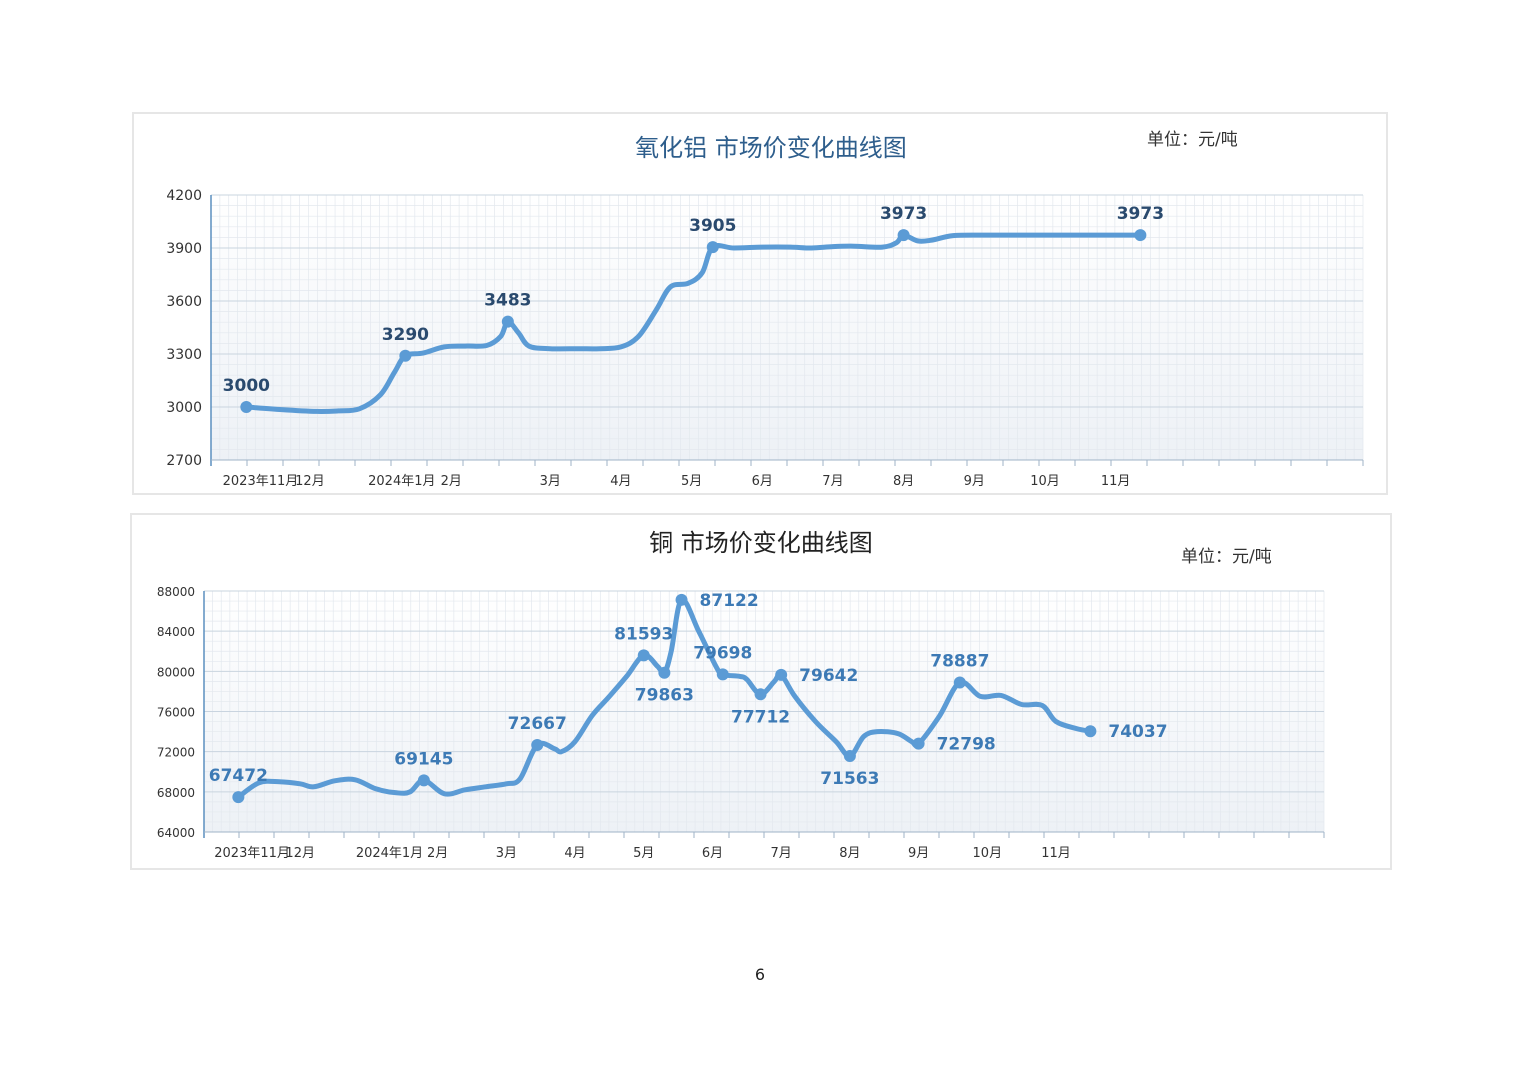 The width and height of the screenshot is (1520, 1074). I want to click on y-tick-label: 84000, so click(176, 632).